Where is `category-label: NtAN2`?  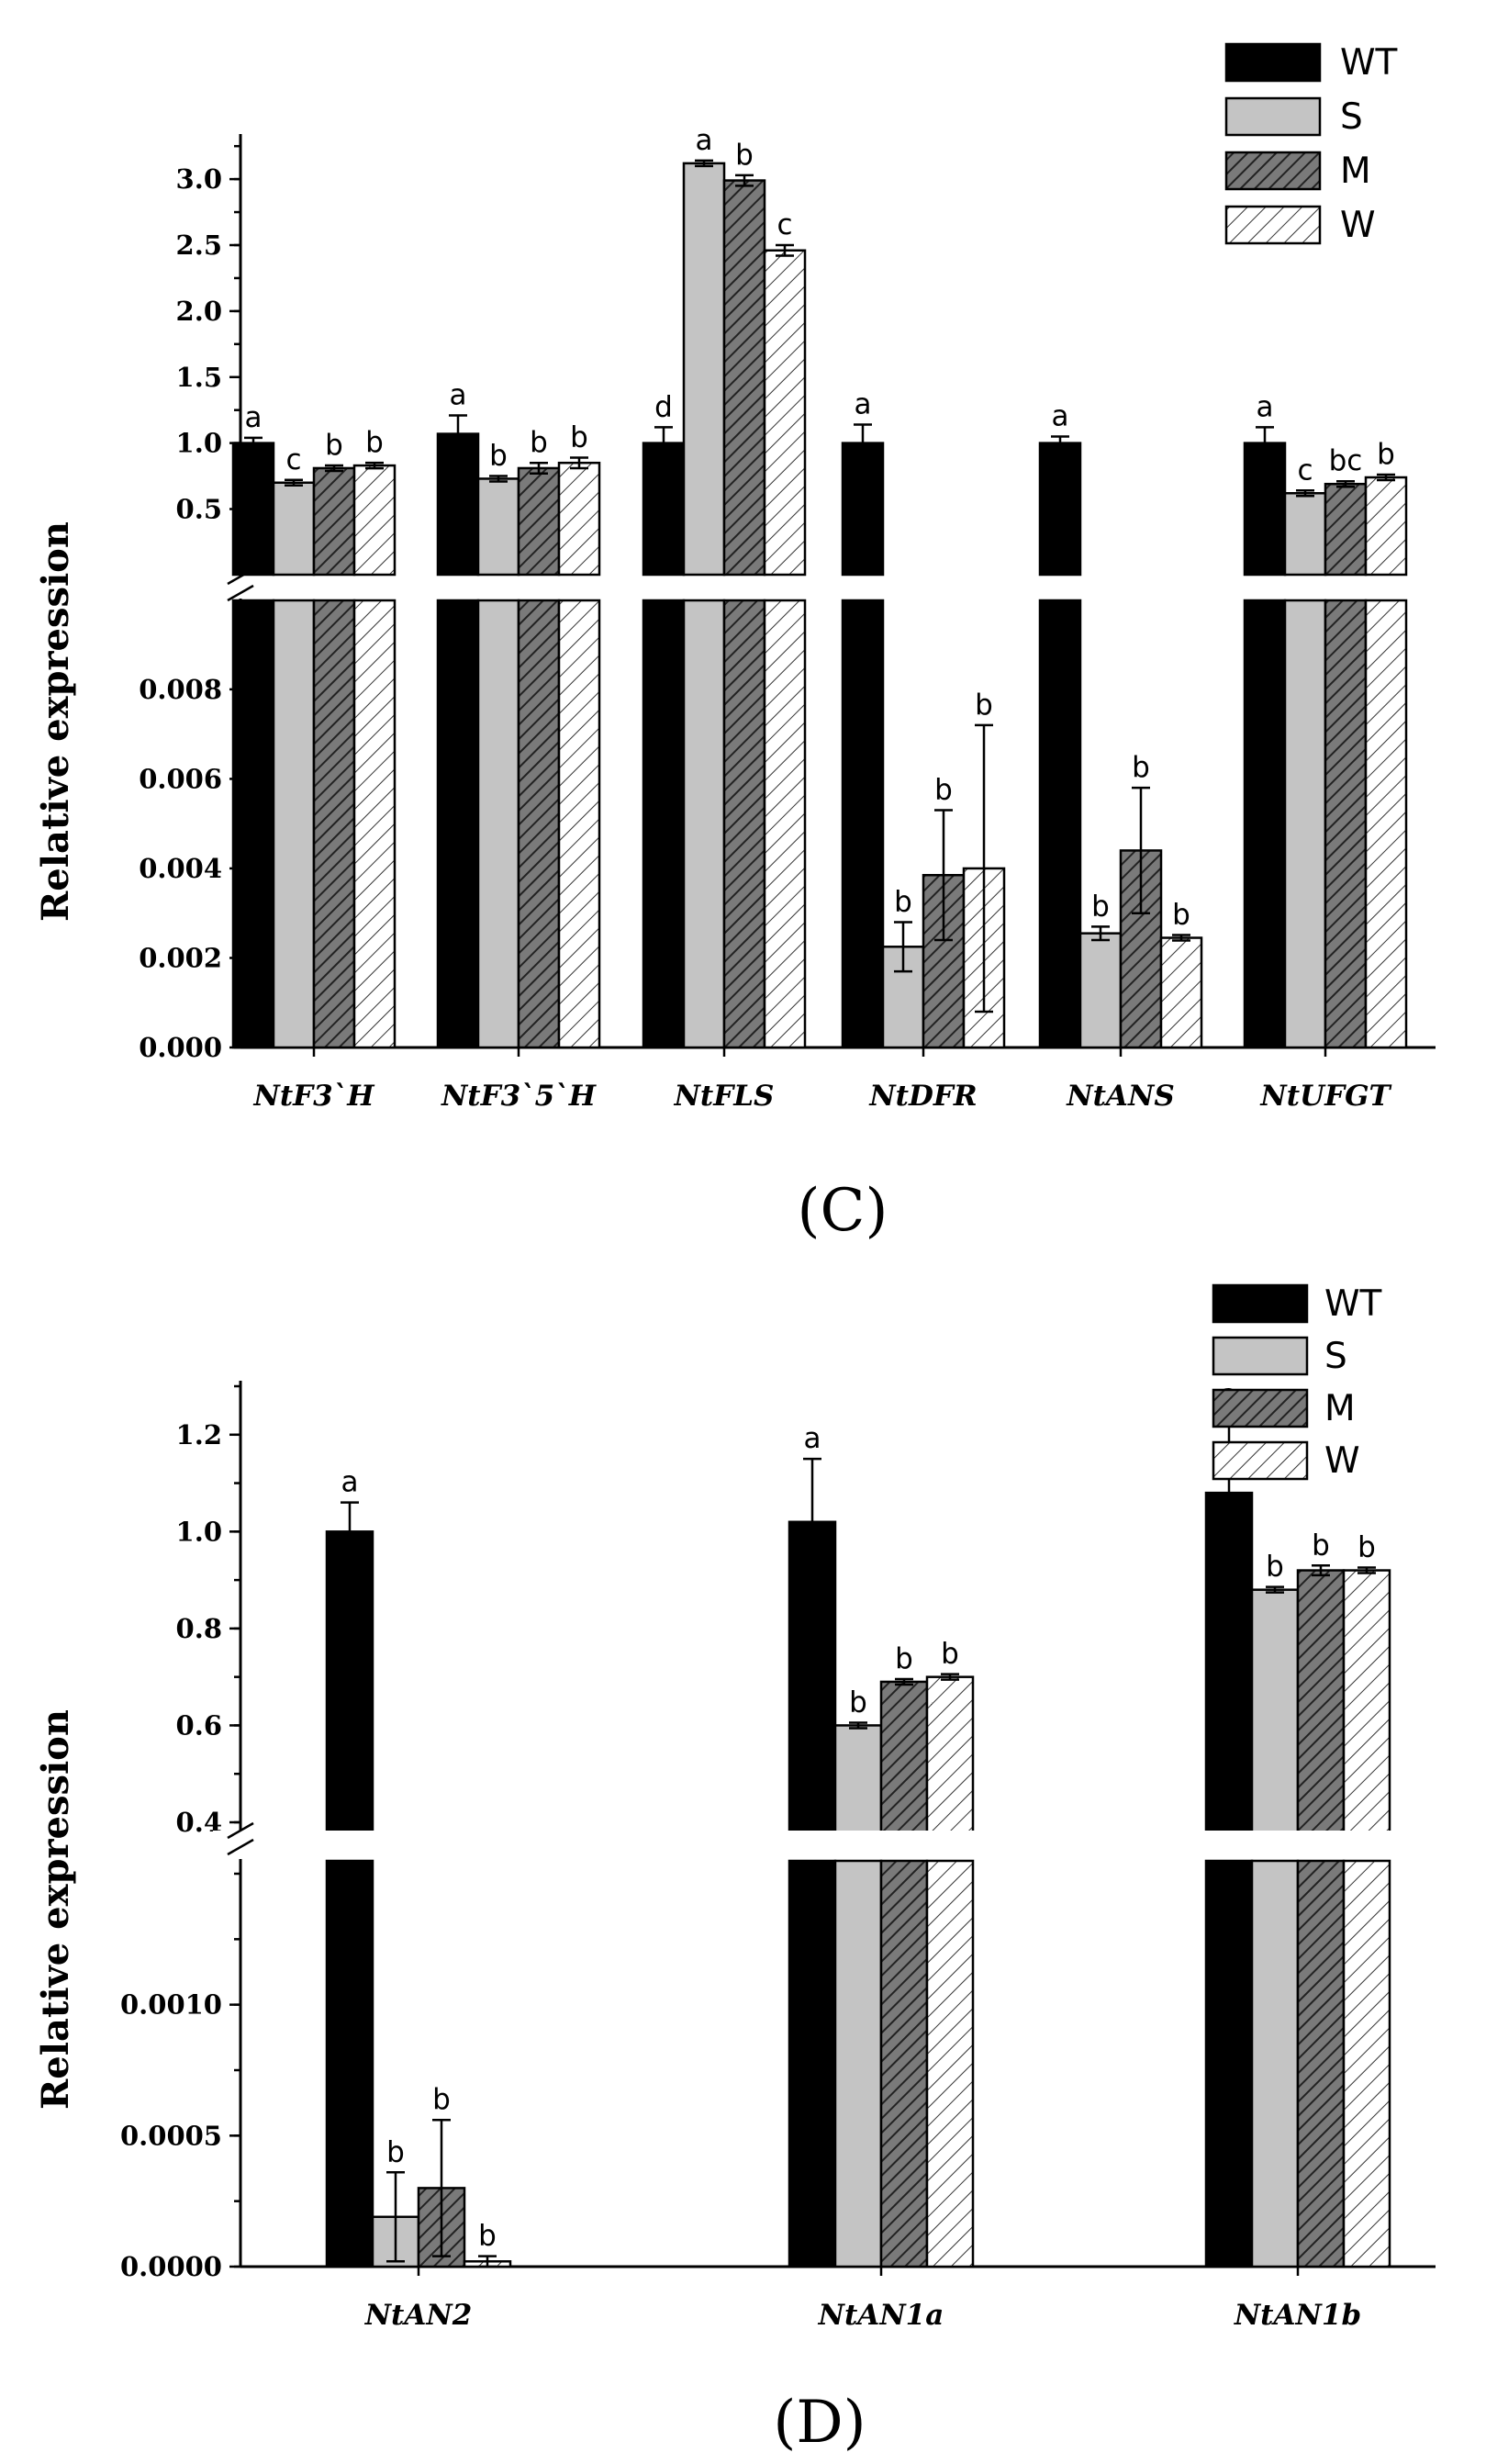 category-label: NtAN2 is located at coordinates (418, 2315).